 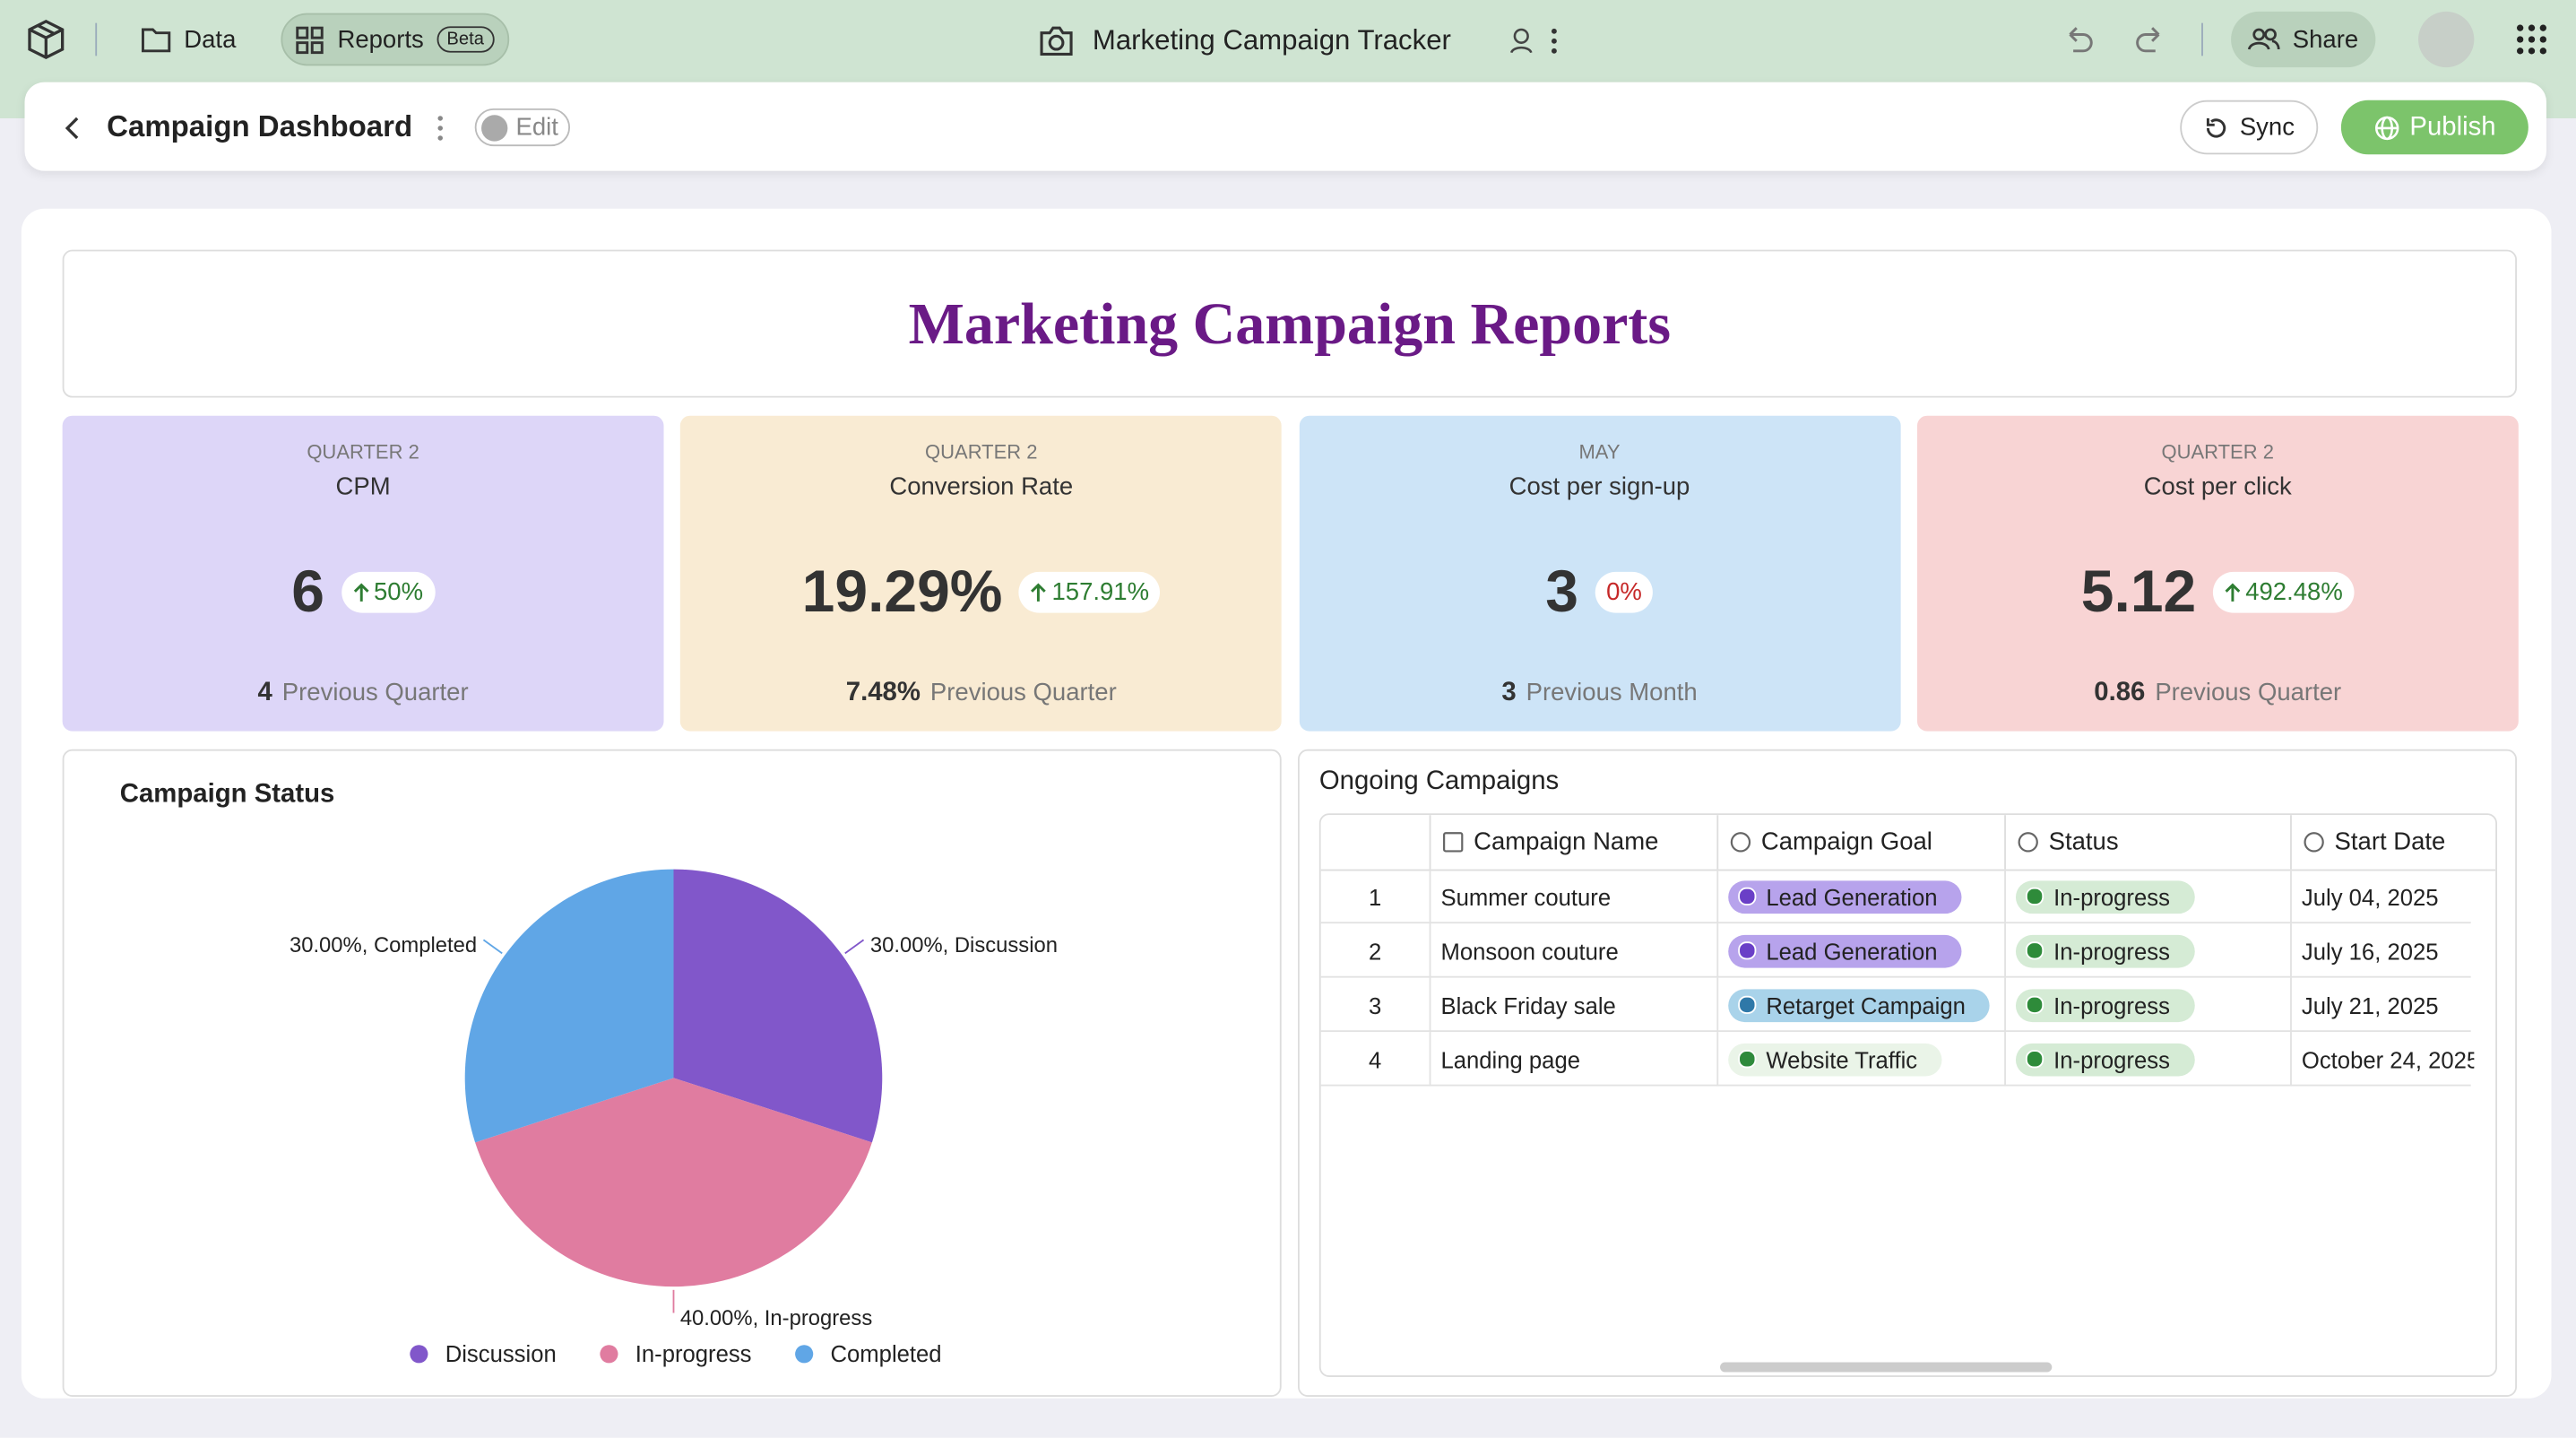 What do you see at coordinates (1285, 126) in the screenshot?
I see `toolbar` at bounding box center [1285, 126].